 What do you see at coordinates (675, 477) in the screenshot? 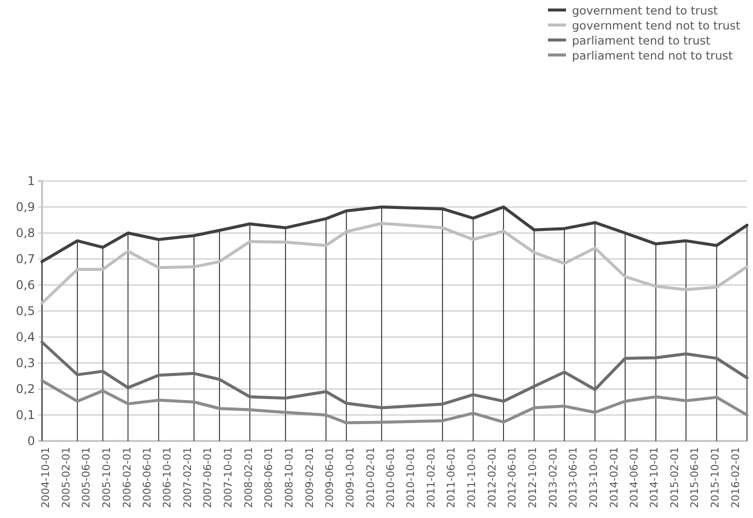
I see `x-tick-label: 2015-02-01` at bounding box center [675, 477].